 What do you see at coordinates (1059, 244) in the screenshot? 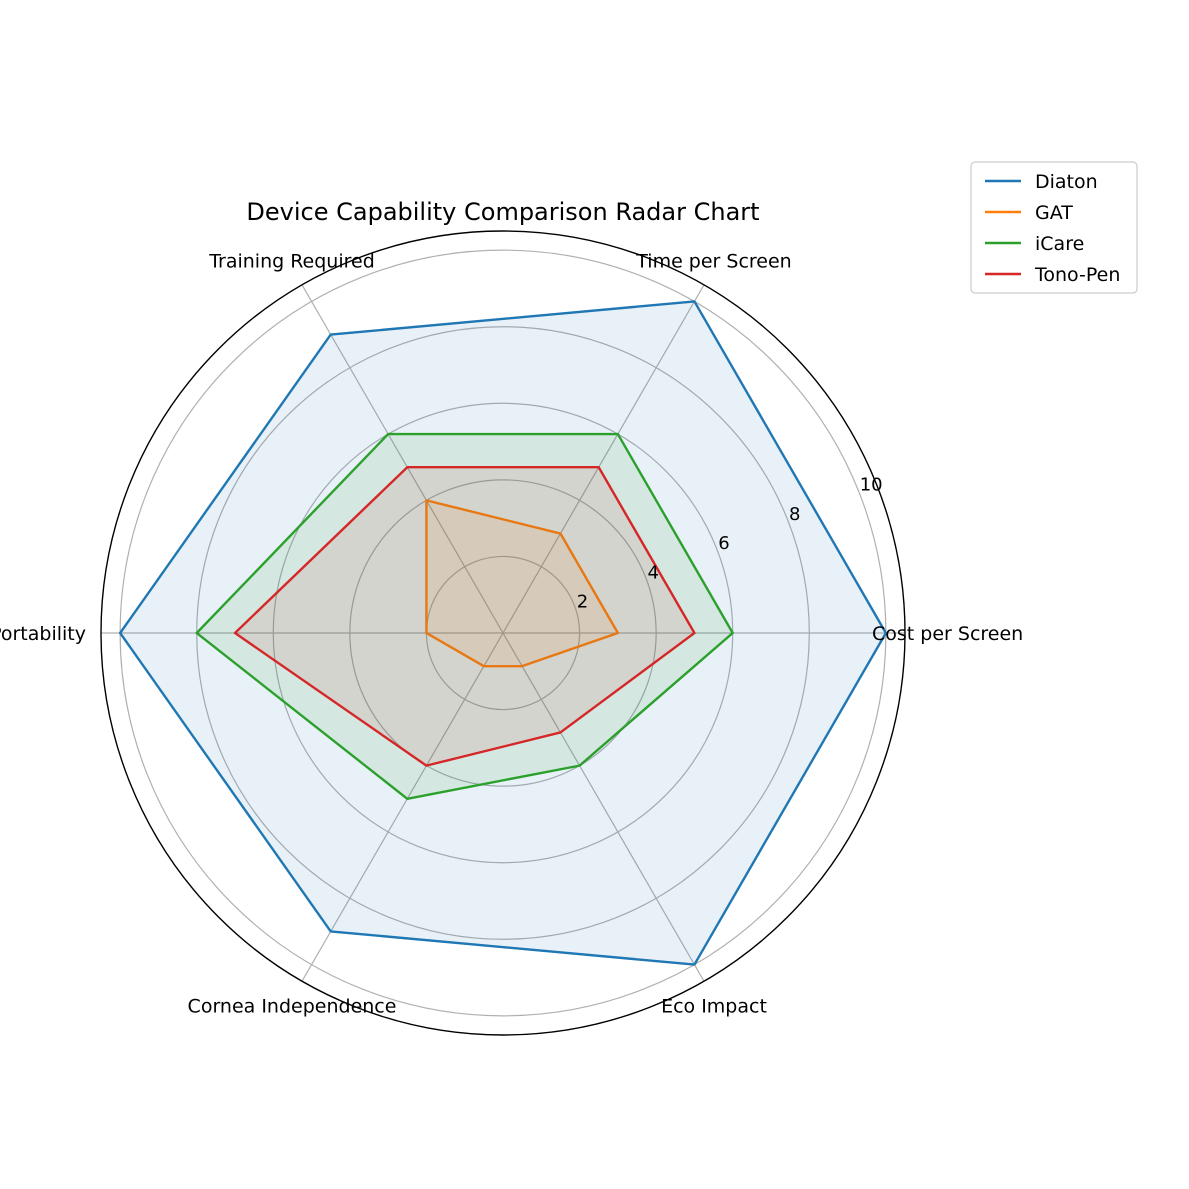
I see `legend-label: iCare` at bounding box center [1059, 244].